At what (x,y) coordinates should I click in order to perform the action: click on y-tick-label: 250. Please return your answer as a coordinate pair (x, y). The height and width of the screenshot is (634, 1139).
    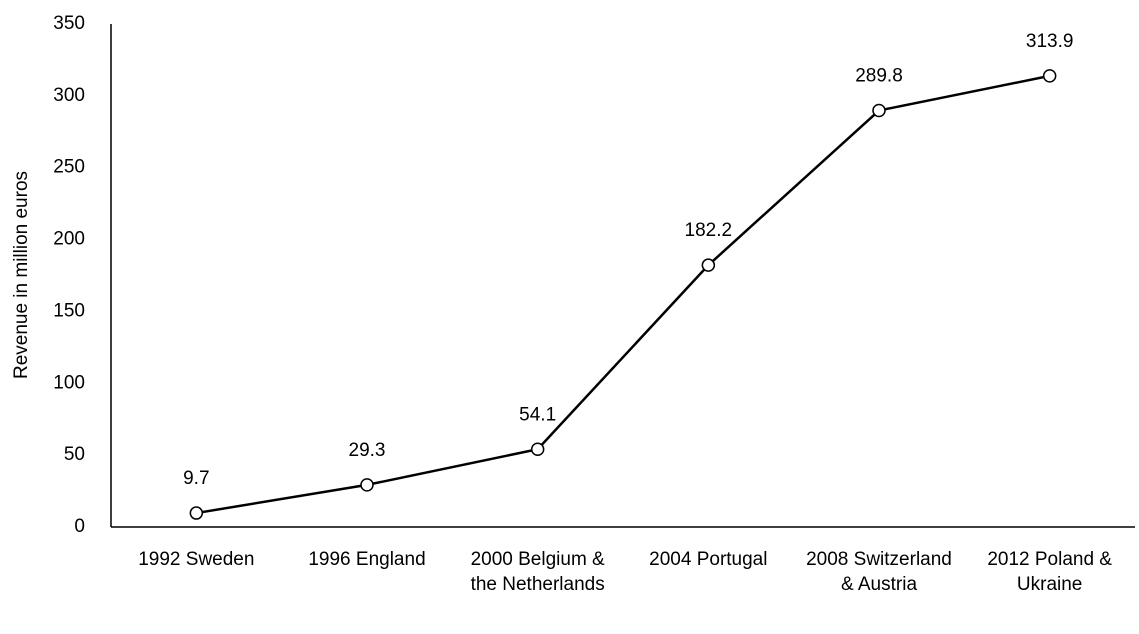
    Looking at the image, I should click on (69, 167).